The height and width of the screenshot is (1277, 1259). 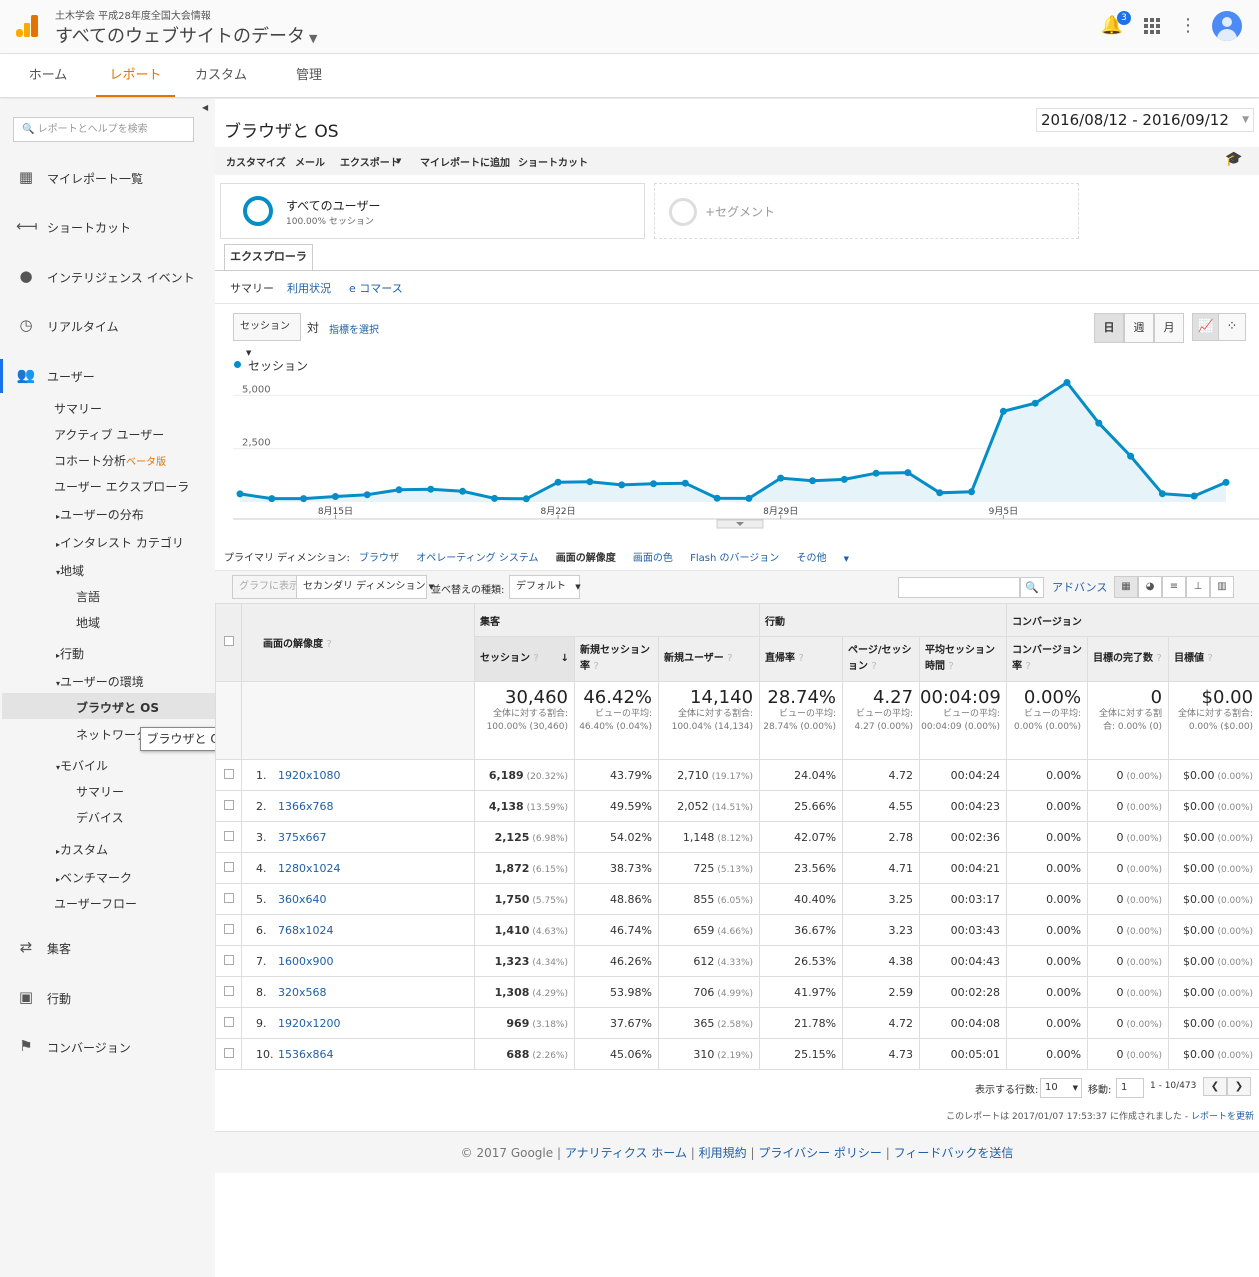 What do you see at coordinates (88, 597) in the screenshot?
I see `sidebar-item-language: 言語` at bounding box center [88, 597].